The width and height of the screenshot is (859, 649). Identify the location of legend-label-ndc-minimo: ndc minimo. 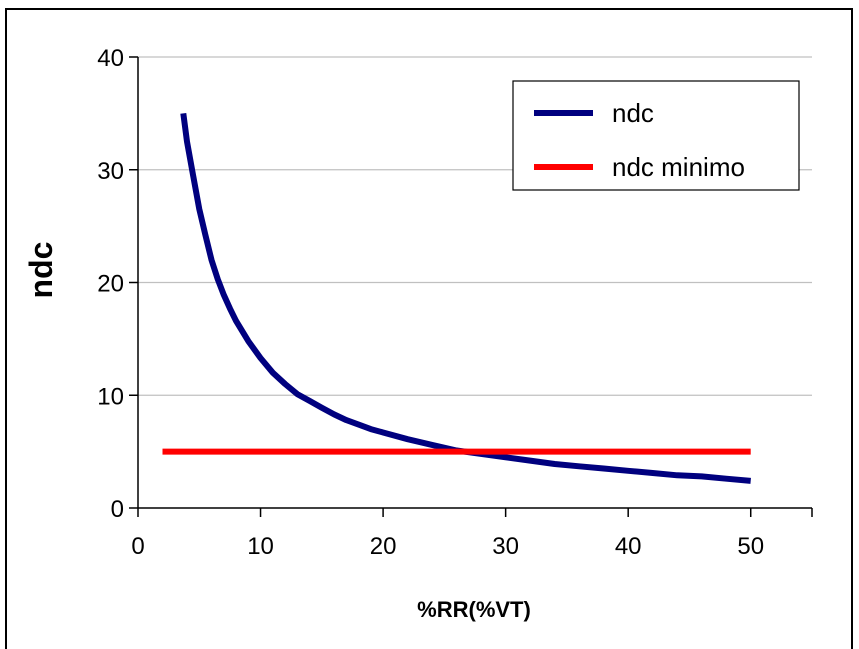
(678, 167).